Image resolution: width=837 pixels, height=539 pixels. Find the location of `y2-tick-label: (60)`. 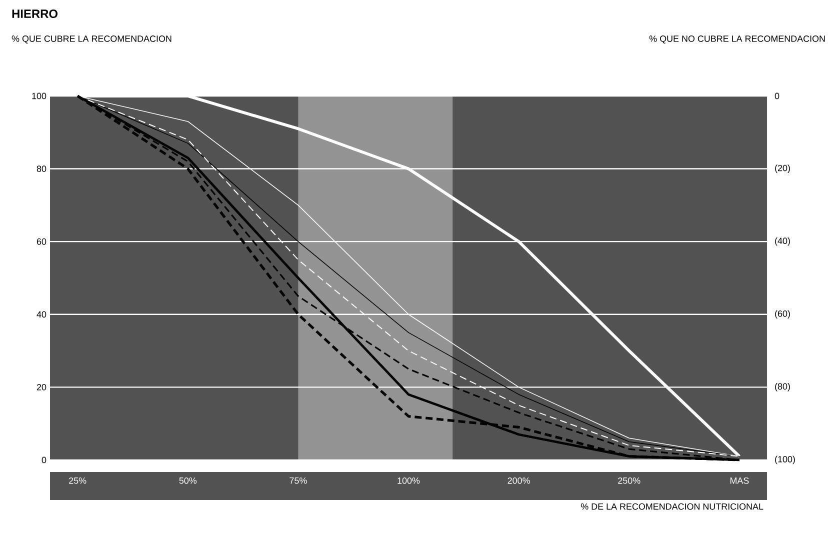

y2-tick-label: (60) is located at coordinates (782, 314).